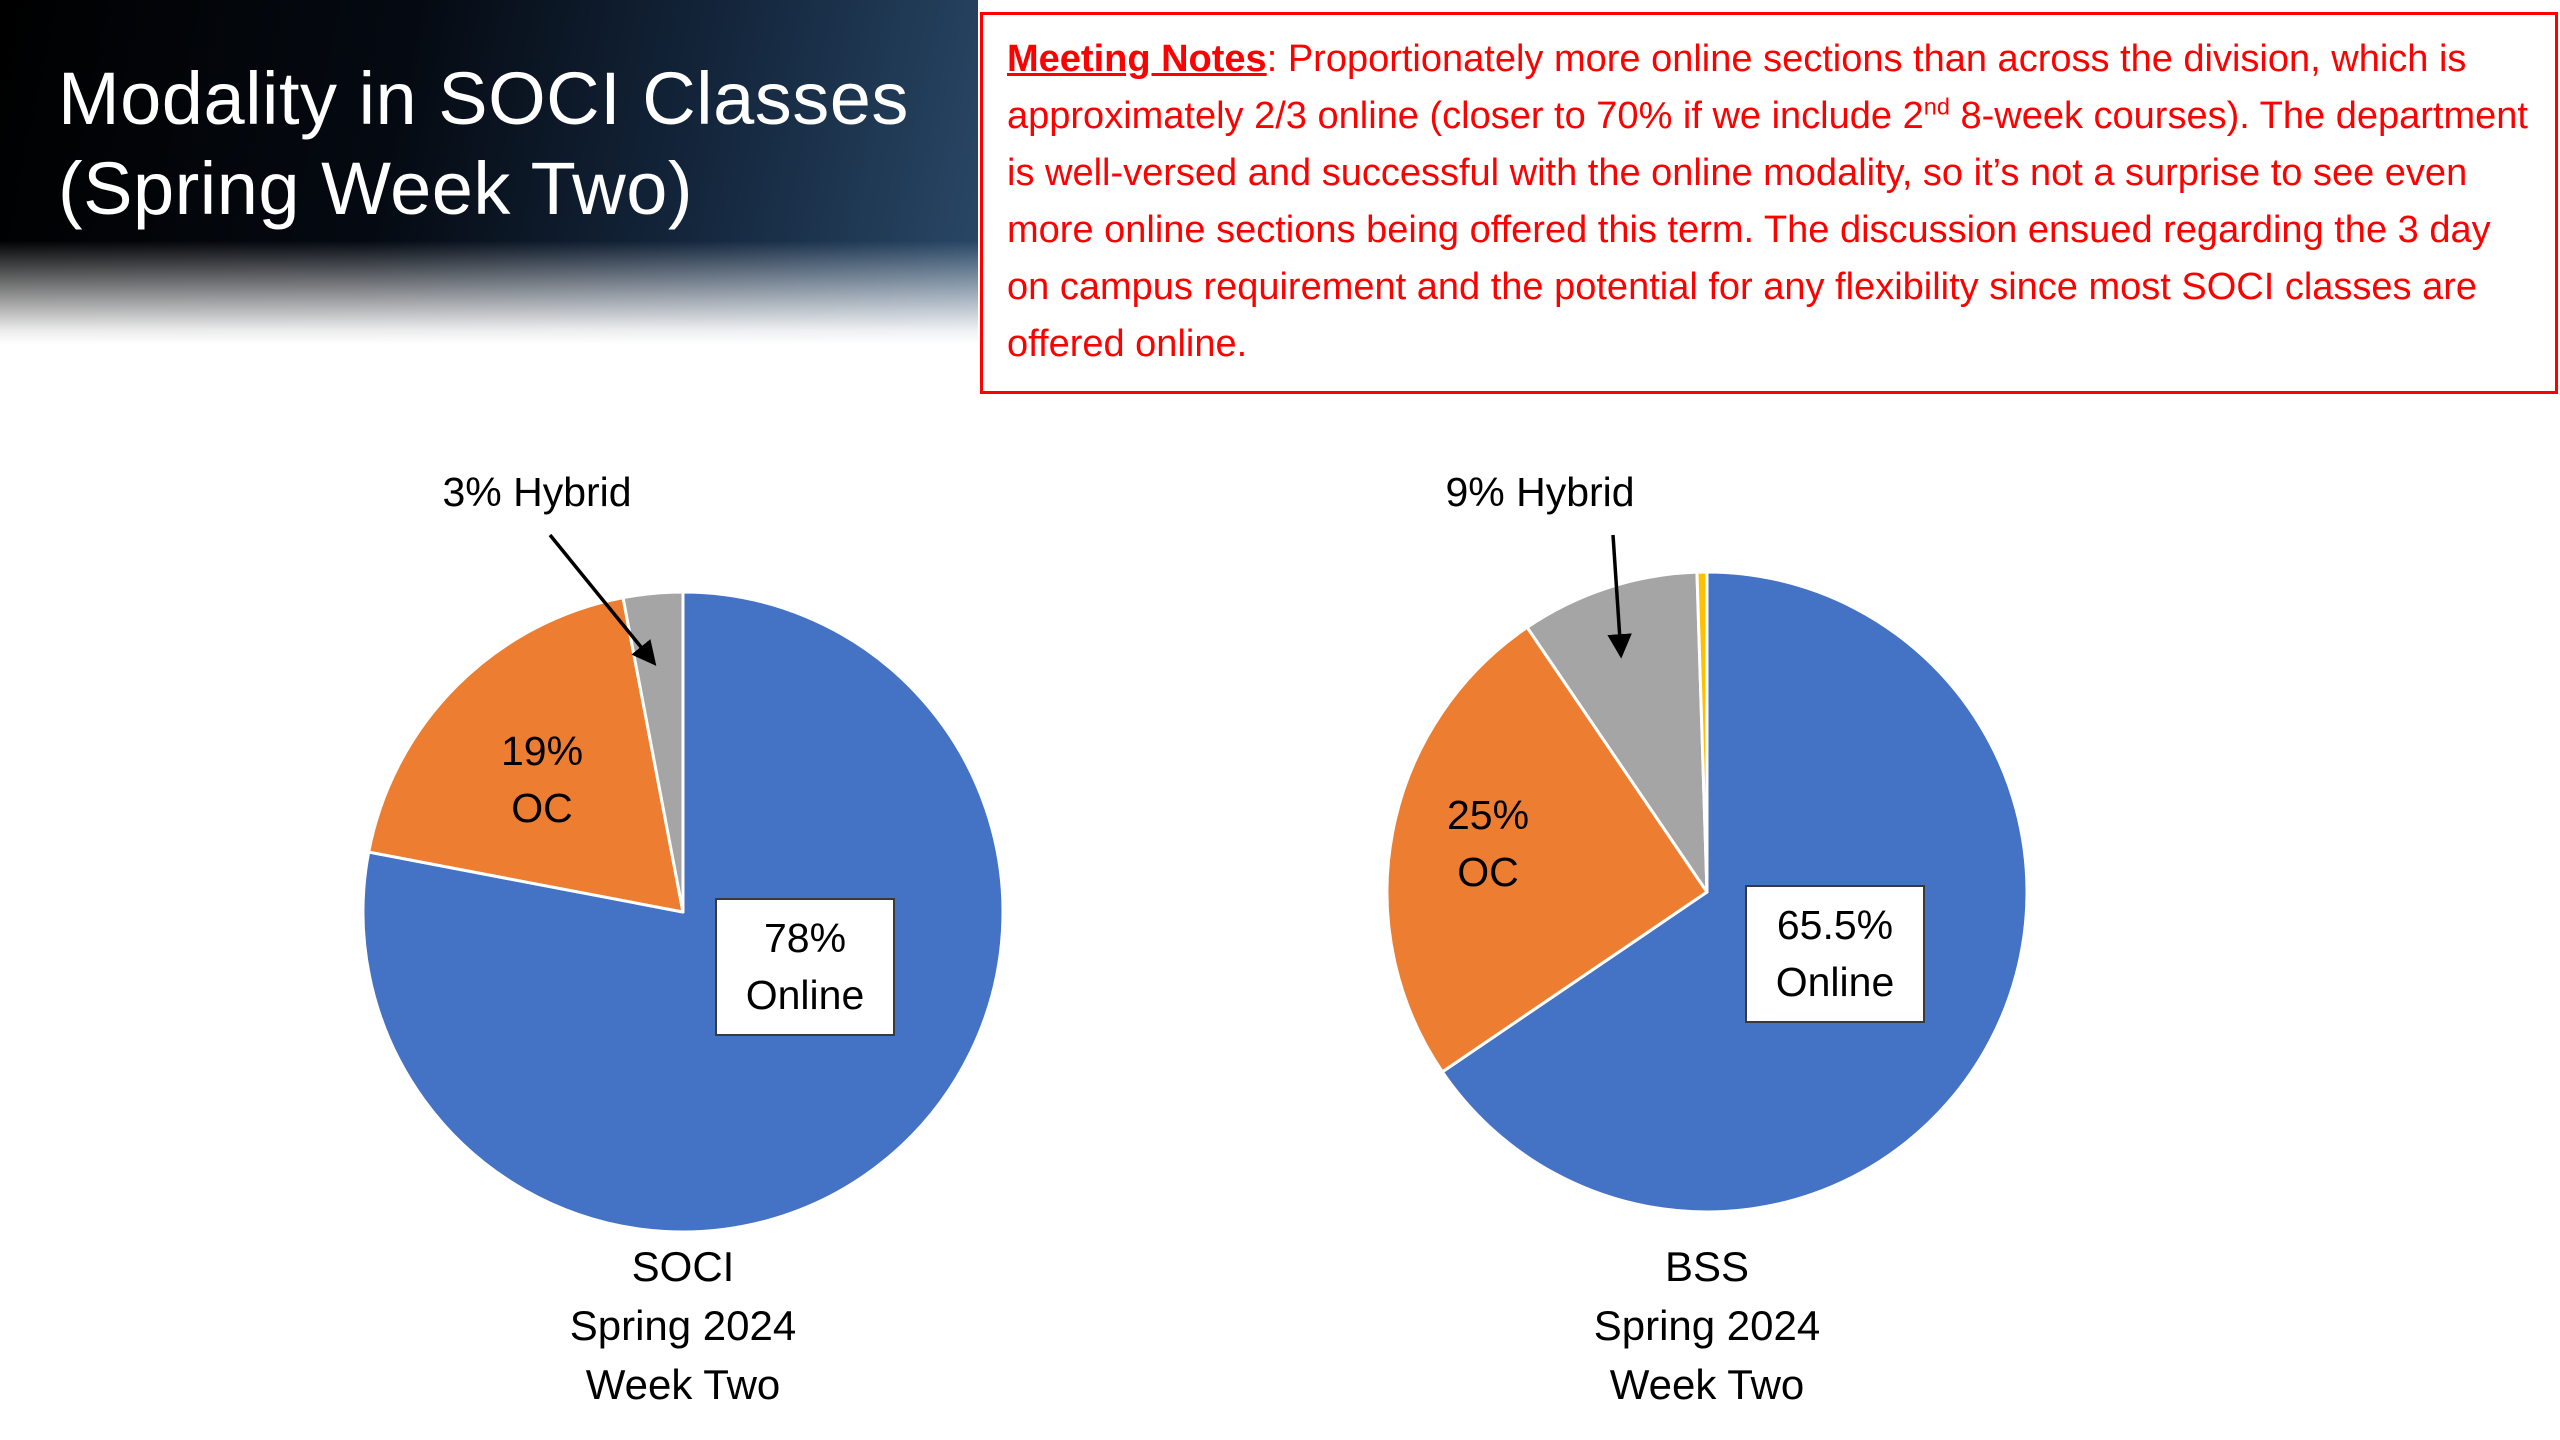 This screenshot has width=2560, height=1440. What do you see at coordinates (1540, 492) in the screenshot?
I see `hybrid-callout-label: 9% Hybrid` at bounding box center [1540, 492].